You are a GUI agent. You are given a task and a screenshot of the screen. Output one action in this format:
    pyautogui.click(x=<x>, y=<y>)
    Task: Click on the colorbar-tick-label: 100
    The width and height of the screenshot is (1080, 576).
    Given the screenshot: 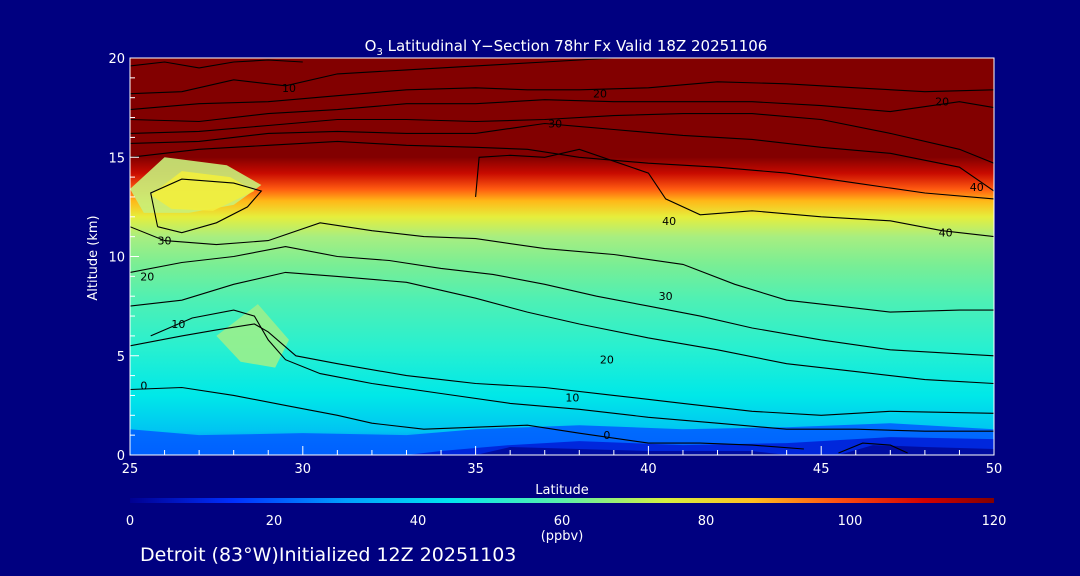 What is the action you would take?
    pyautogui.click(x=850, y=521)
    